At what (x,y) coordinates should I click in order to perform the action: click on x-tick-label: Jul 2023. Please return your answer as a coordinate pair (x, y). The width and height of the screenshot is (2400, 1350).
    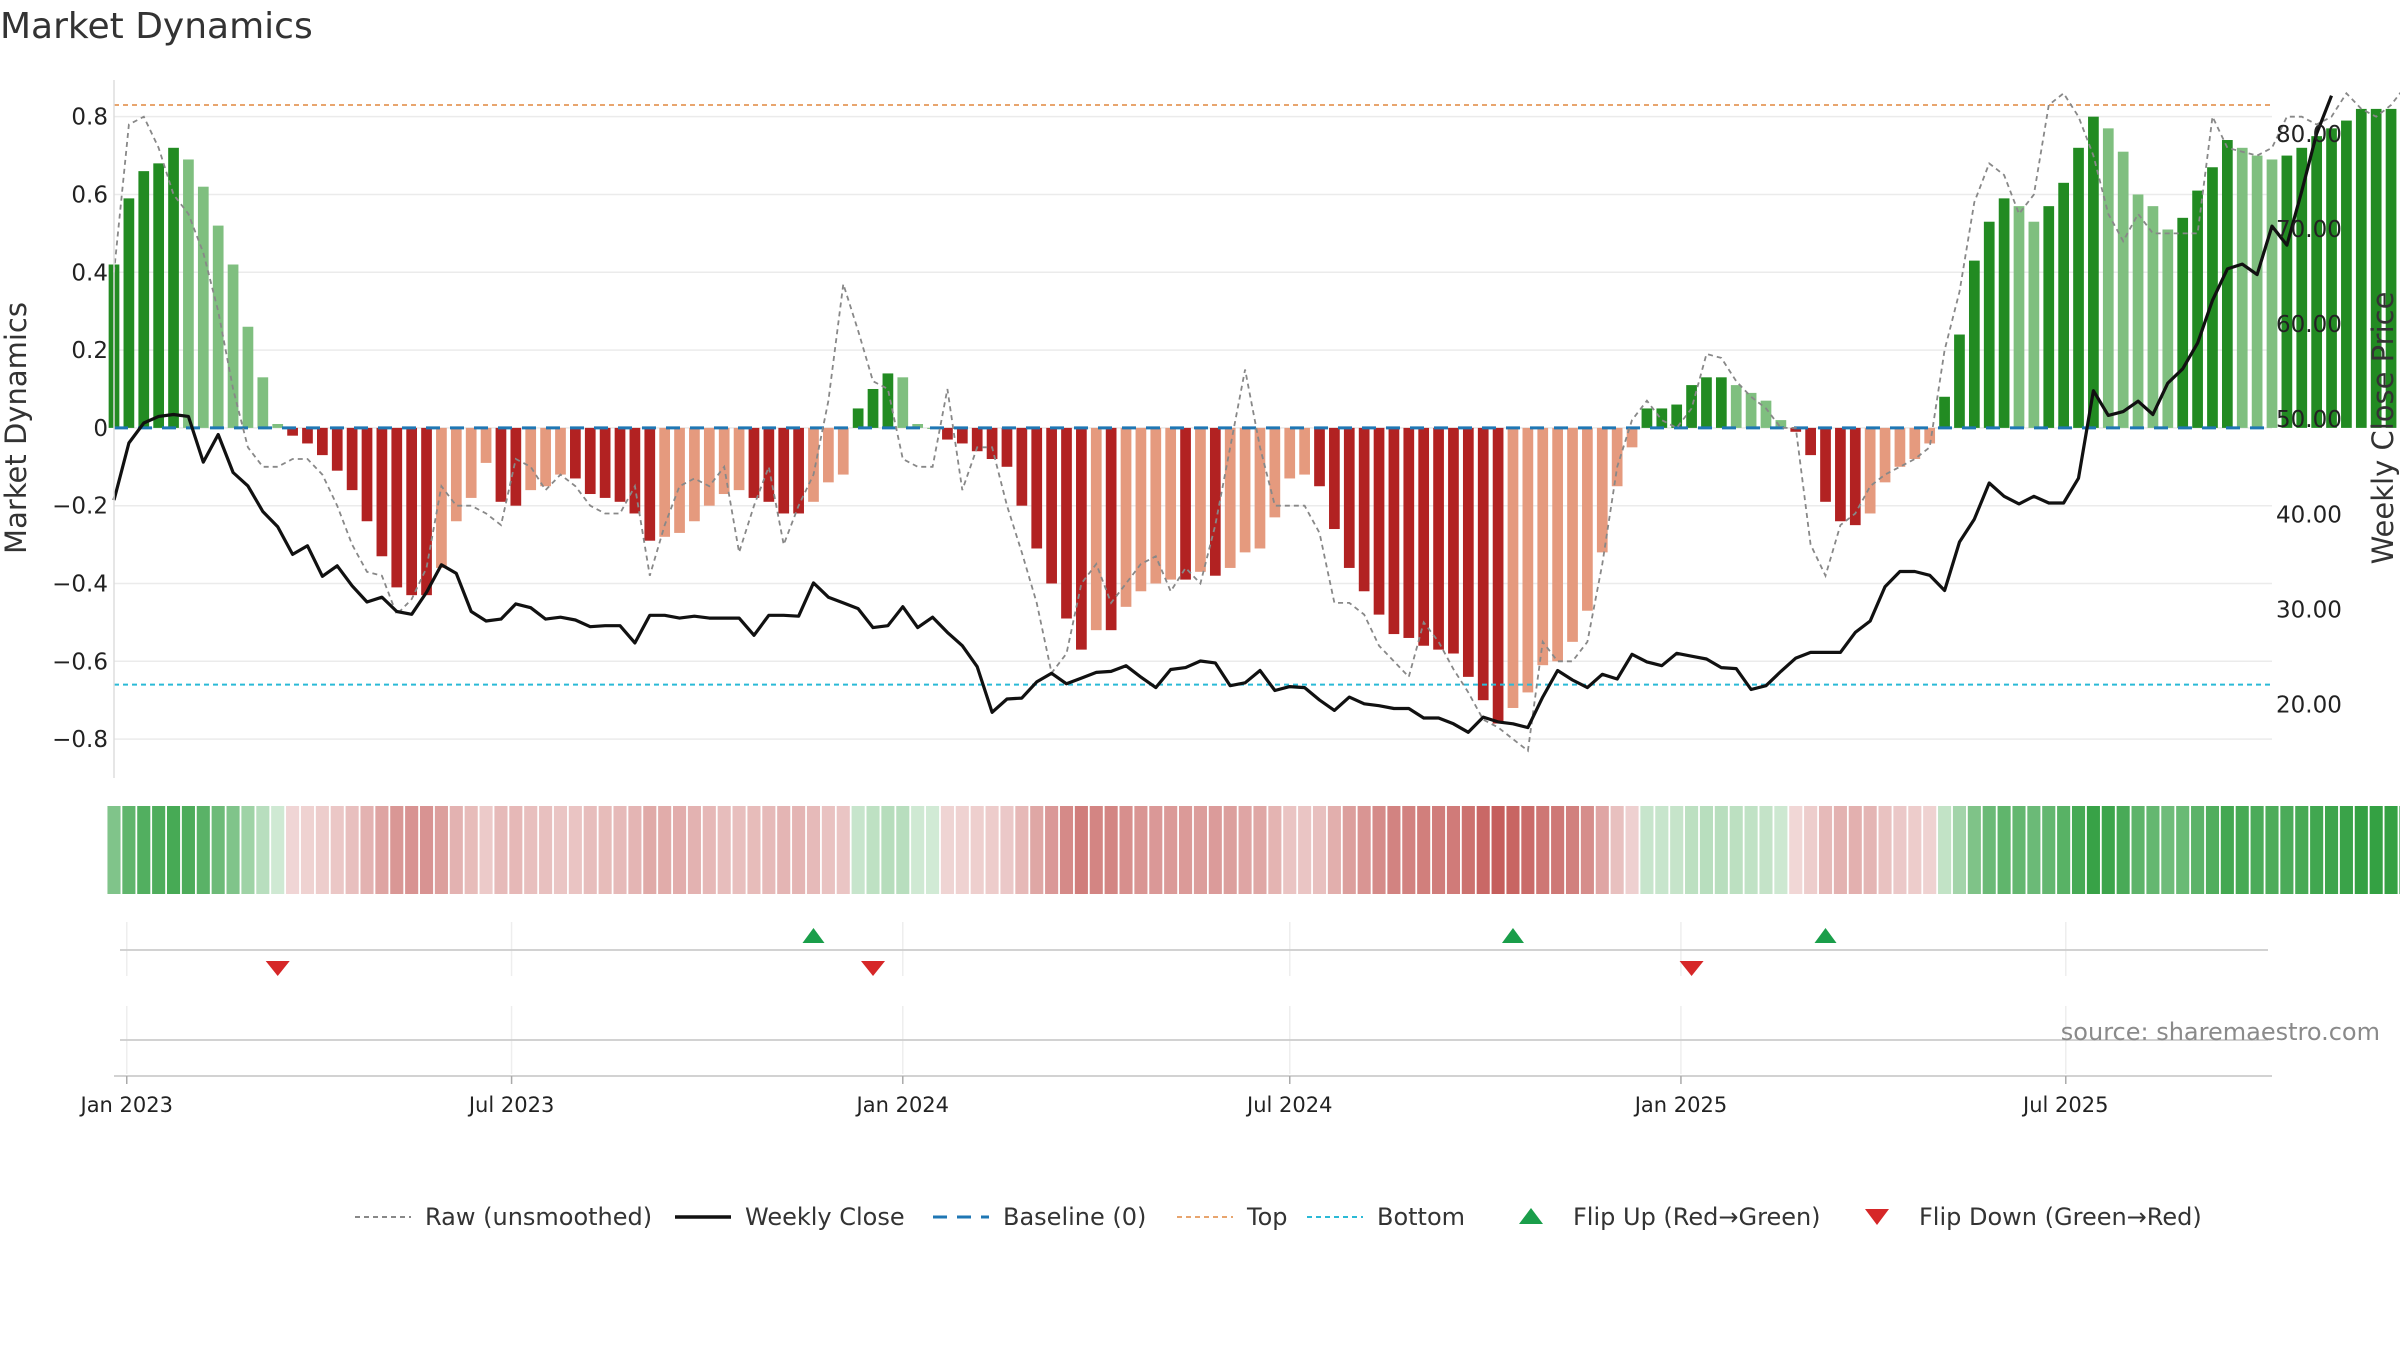
    Looking at the image, I should click on (510, 1105).